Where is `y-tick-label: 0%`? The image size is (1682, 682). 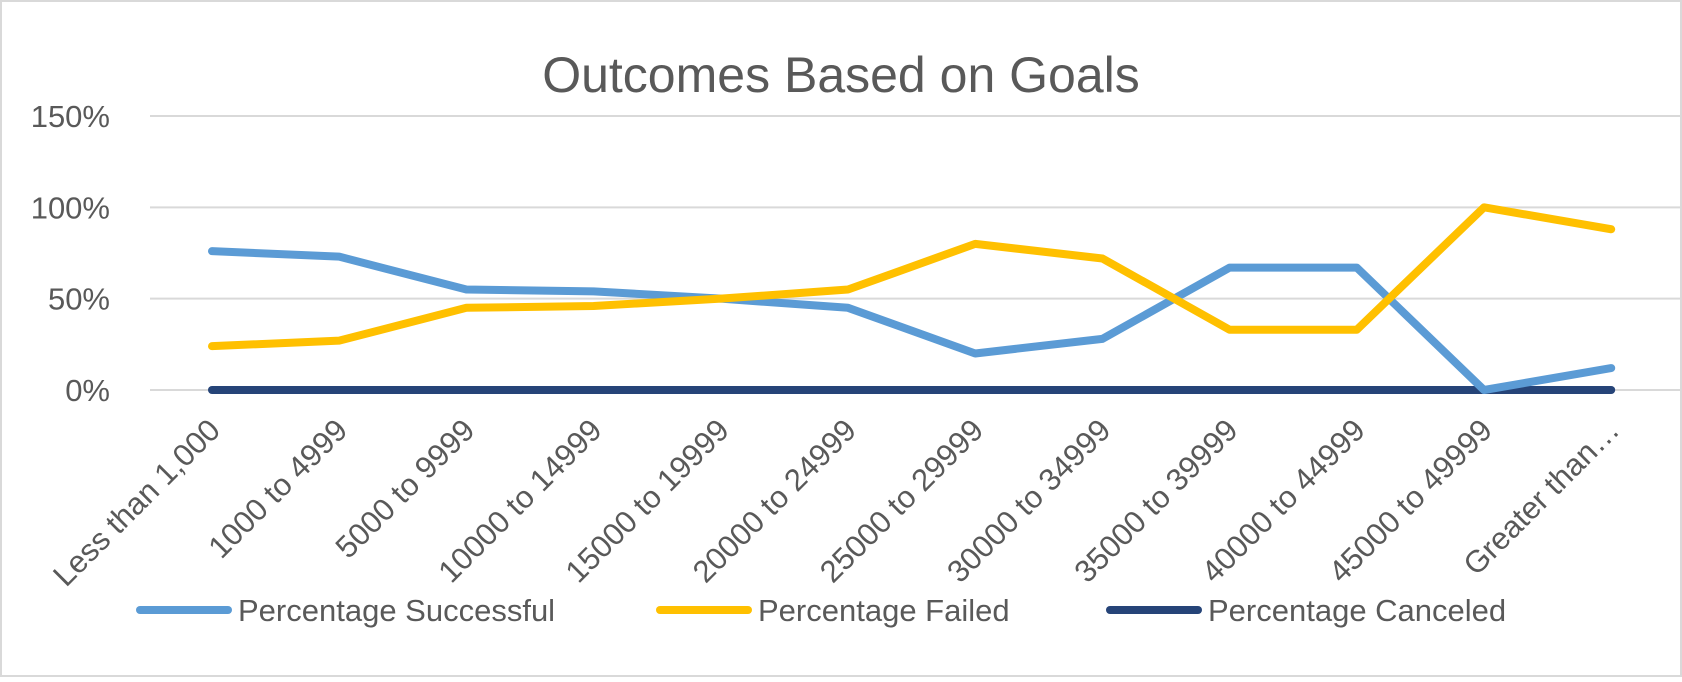
y-tick-label: 0% is located at coordinates (87, 390).